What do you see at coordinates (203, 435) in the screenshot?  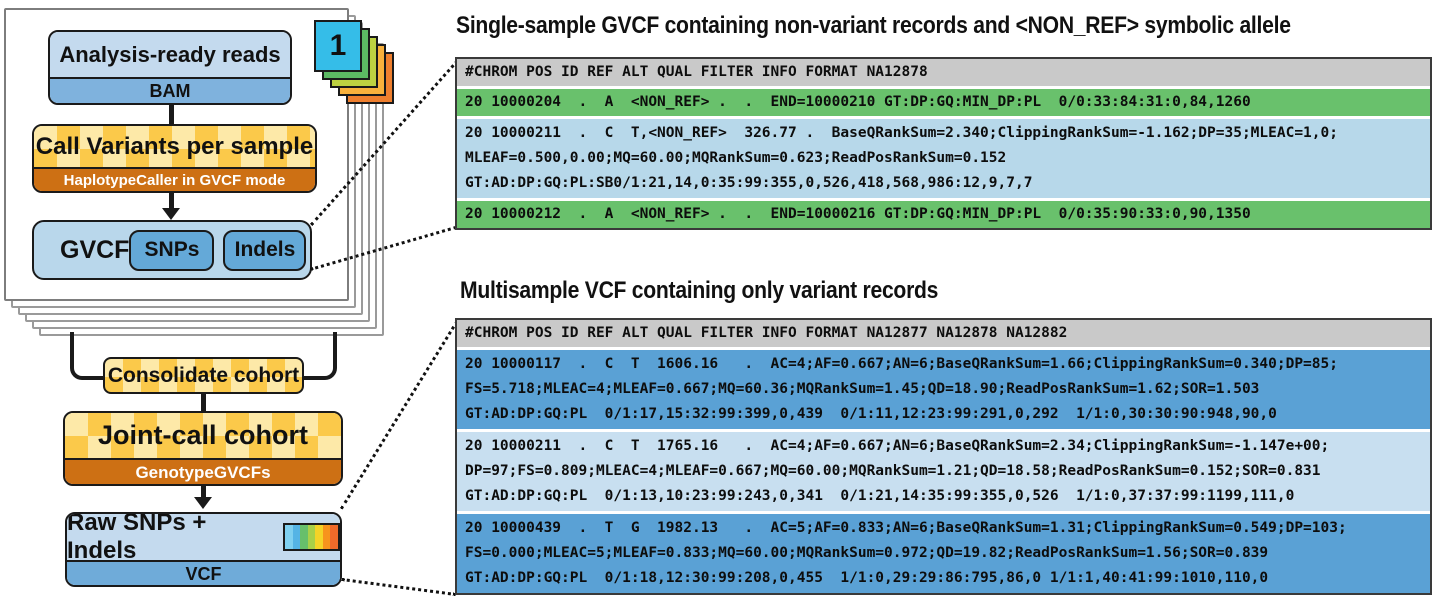 I see `joint-call-cohort-label: Joint-call cohort` at bounding box center [203, 435].